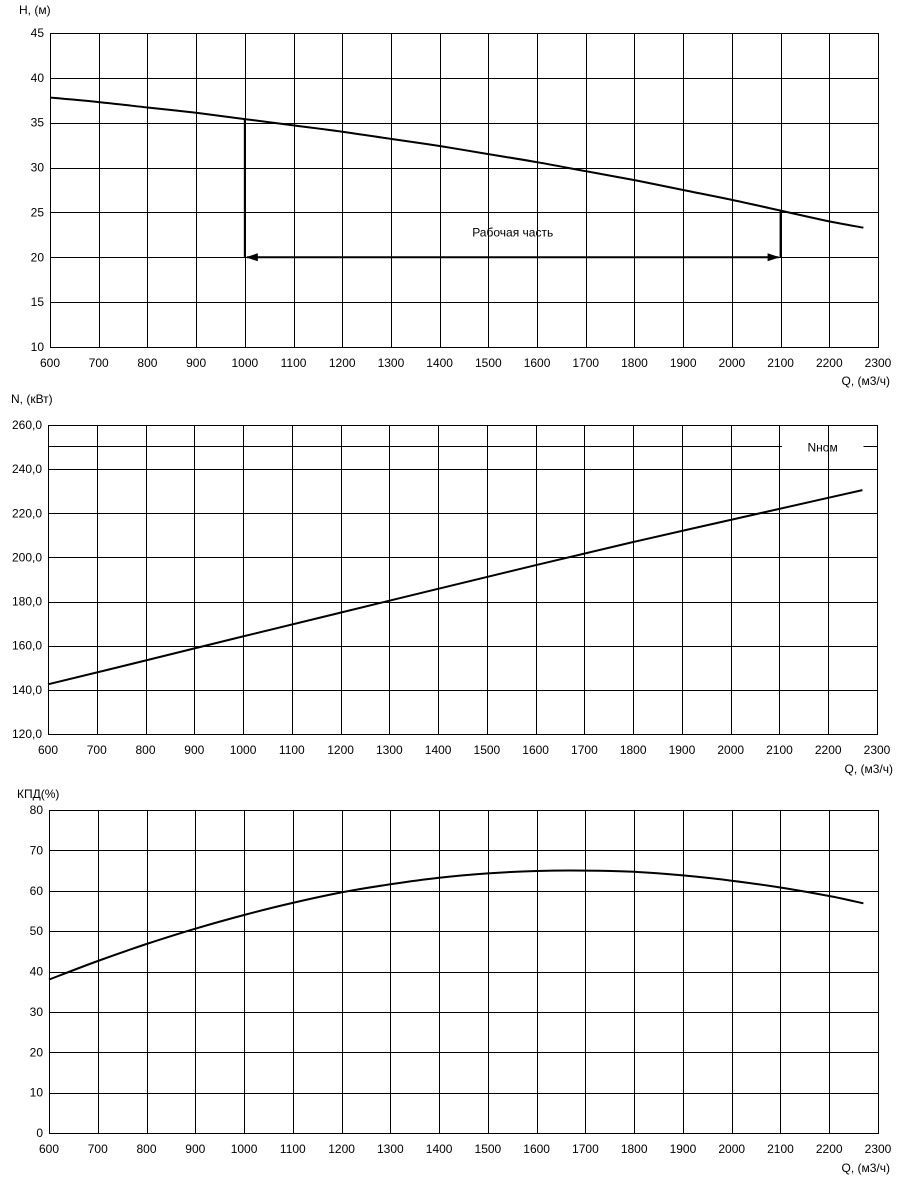 The width and height of the screenshot is (898, 1186). I want to click on range-arrowhead-left, so click(251, 257).